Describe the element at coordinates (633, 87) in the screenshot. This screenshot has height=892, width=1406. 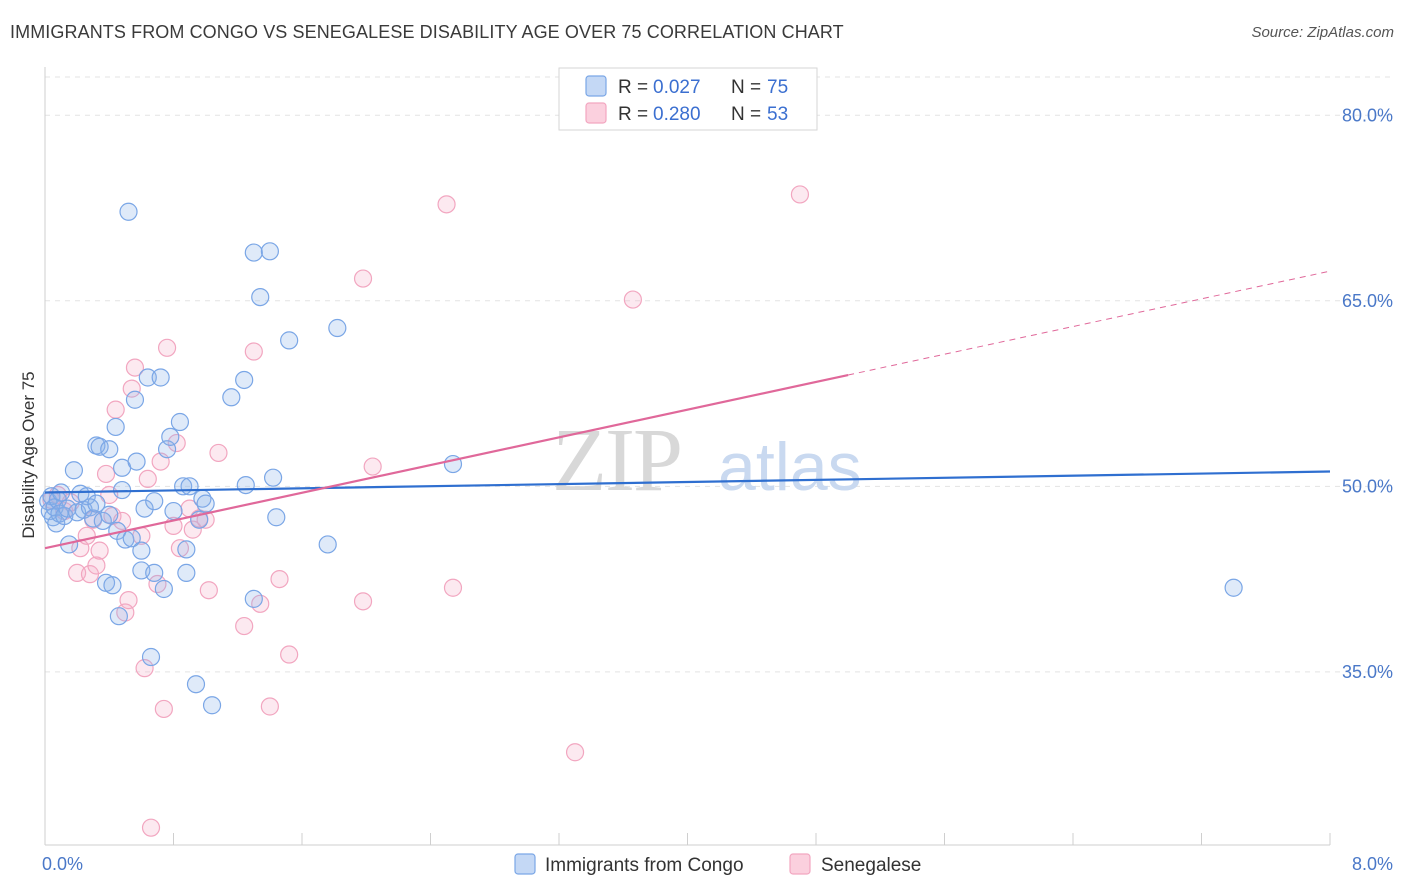
I see `legend-congo-r-label: R =` at that location.